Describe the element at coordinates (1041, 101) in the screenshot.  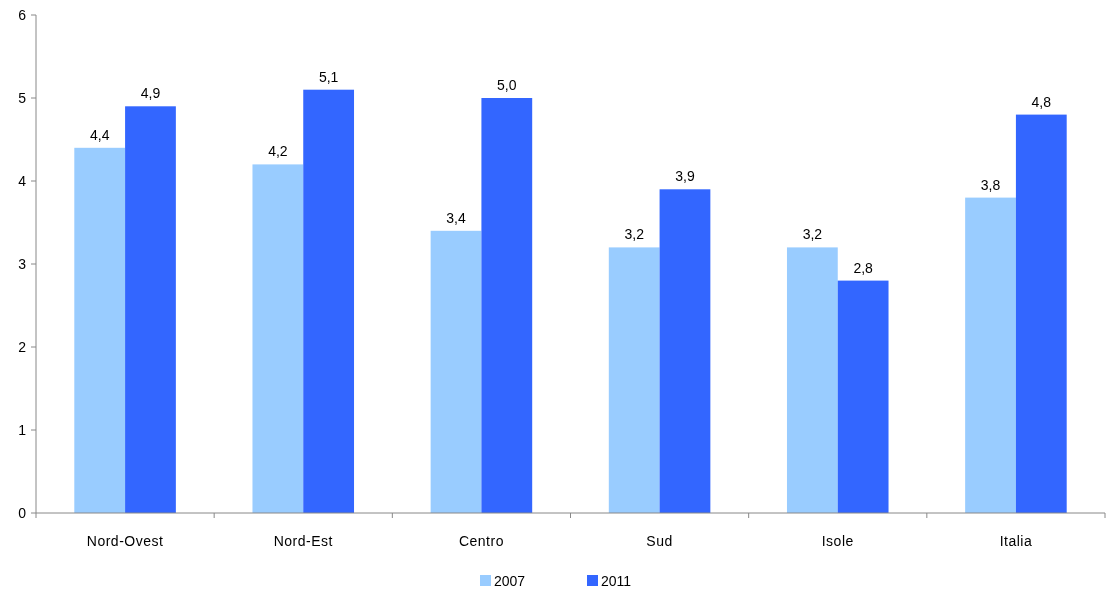
I see `data-label: 4,8` at that location.